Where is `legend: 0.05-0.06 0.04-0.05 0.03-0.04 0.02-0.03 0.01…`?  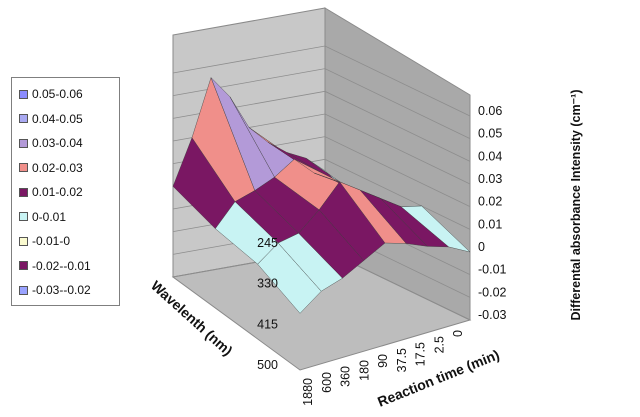
legend: 0.05-0.06 0.04-0.05 0.03-0.04 0.02-0.03 0.01… is located at coordinates (65, 191).